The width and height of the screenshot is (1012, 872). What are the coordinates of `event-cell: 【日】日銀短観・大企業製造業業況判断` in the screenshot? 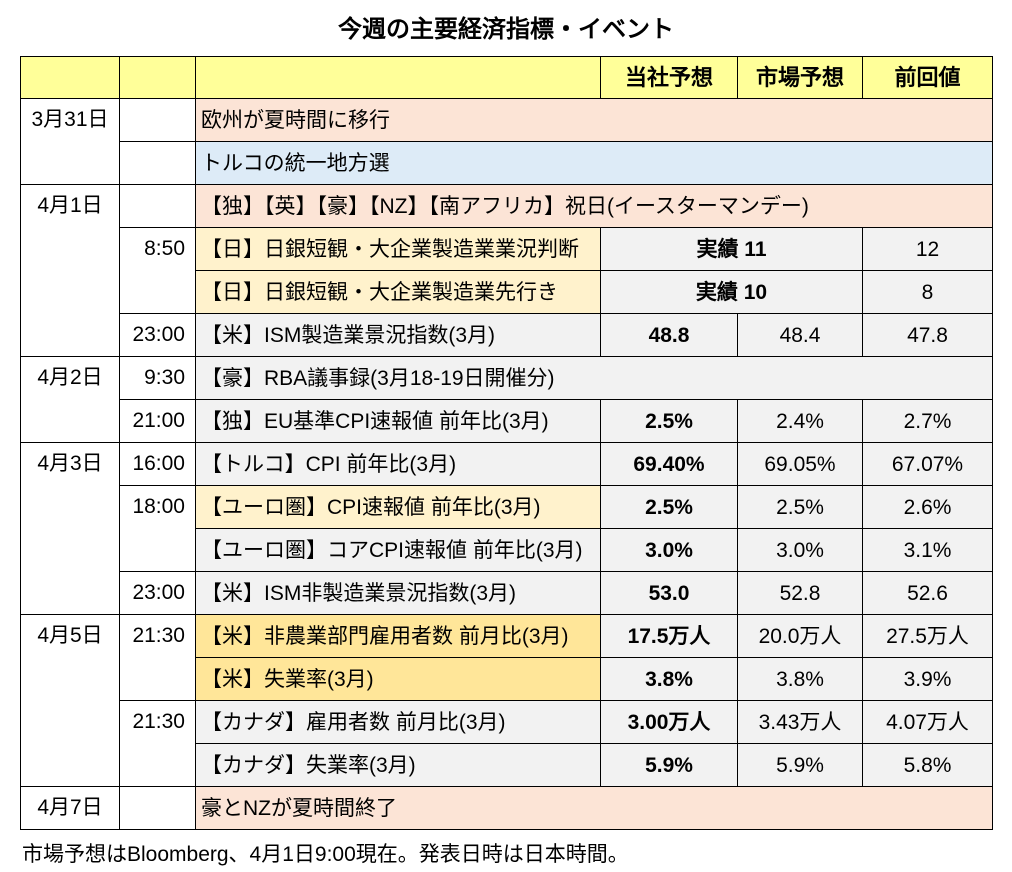 It's located at (398, 249).